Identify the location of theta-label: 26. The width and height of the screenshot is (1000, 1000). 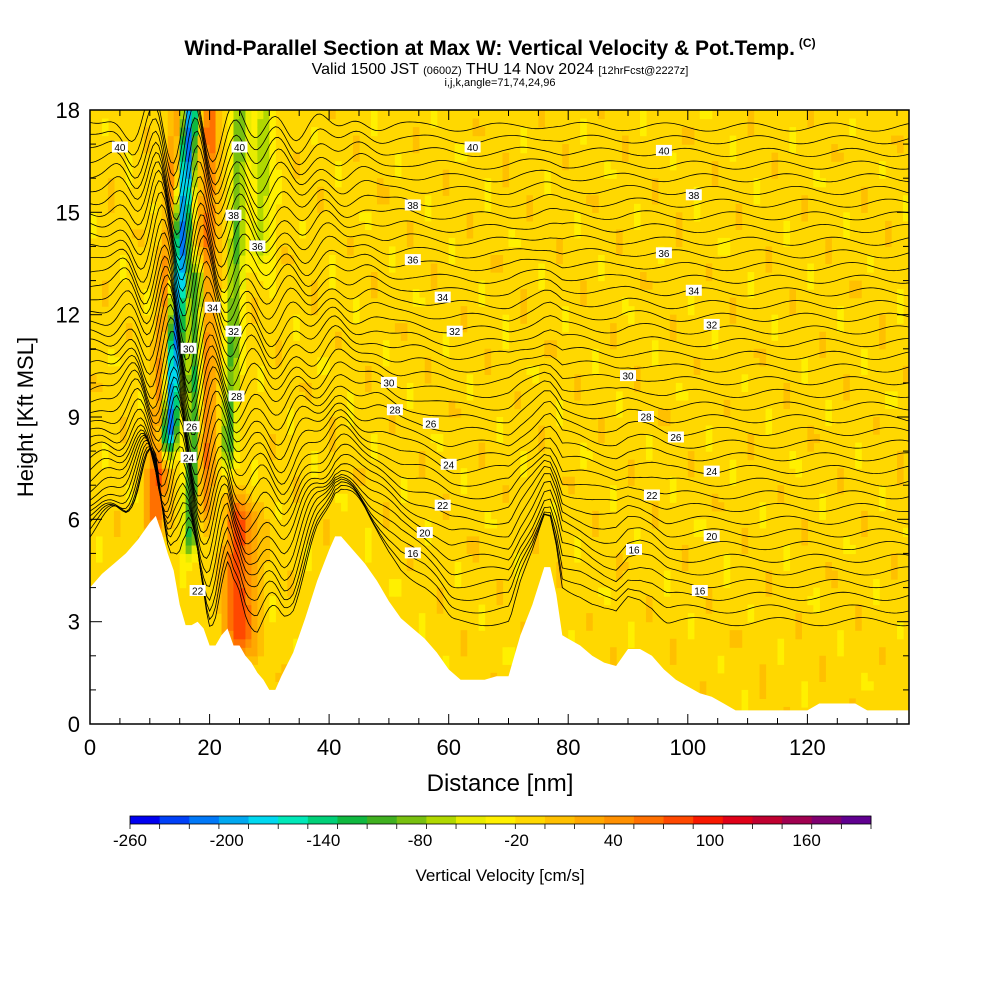
(430, 423).